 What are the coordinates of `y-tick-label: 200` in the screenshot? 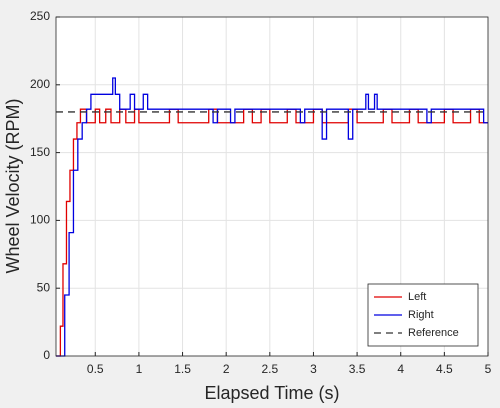 It's located at (40, 84).